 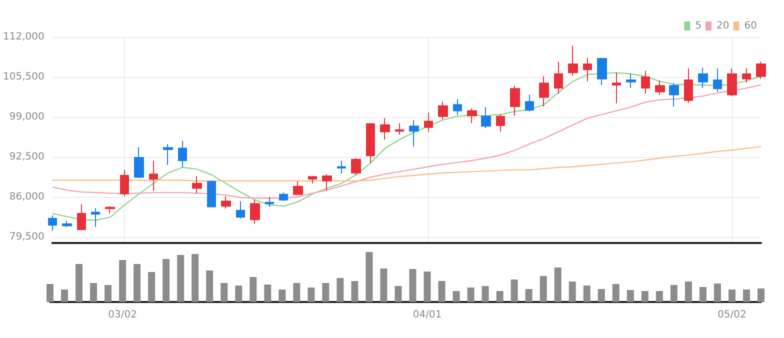 I want to click on y-tick-label: 79,500, so click(x=26, y=236).